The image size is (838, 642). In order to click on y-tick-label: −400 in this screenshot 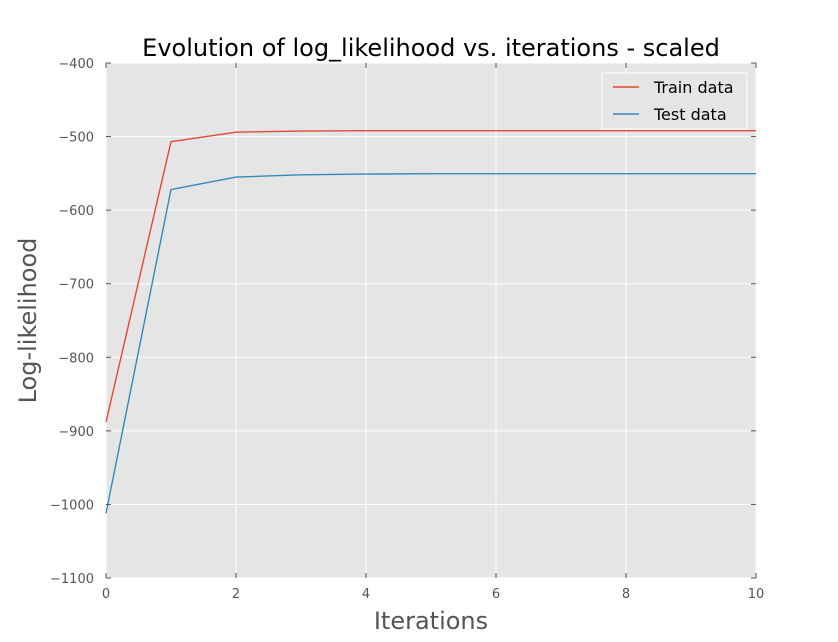, I will do `click(76, 64)`.